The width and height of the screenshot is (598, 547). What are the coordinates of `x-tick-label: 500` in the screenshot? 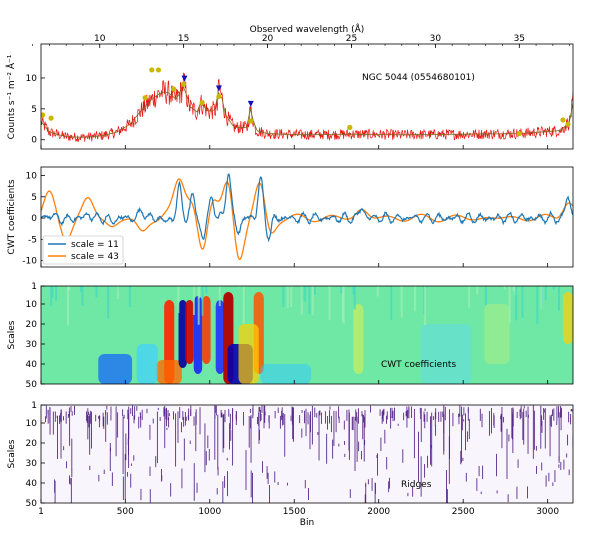 It's located at (125, 512).